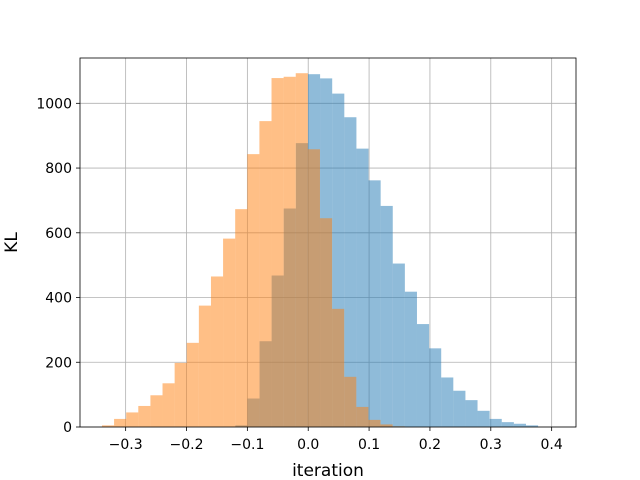  I want to click on x-axis-label: iteration, so click(328, 470).